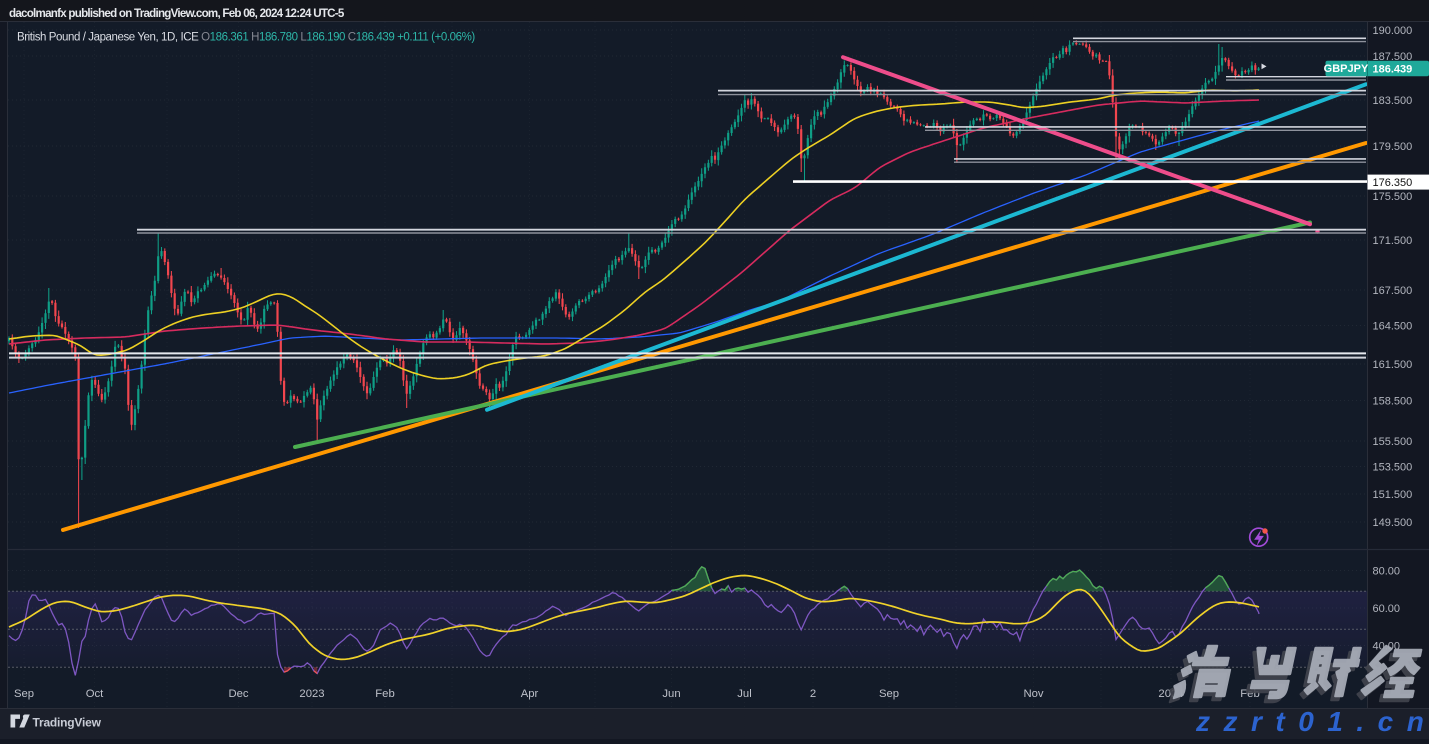 Image resolution: width=1429 pixels, height=744 pixels. I want to click on svg-text: 186.439, so click(1393, 69).